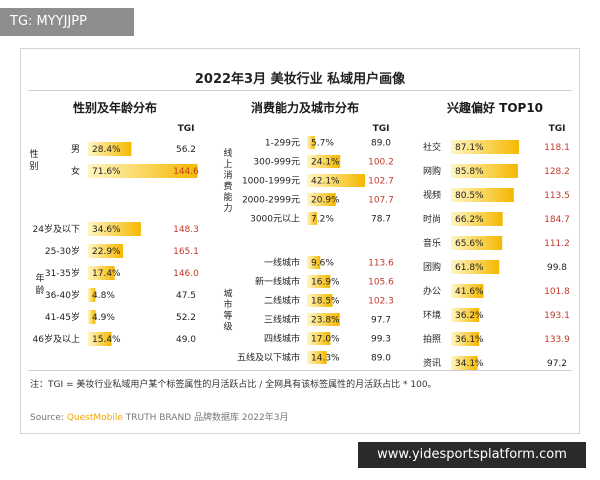 Image resolution: width=600 pixels, height=480 pixels. I want to click on value-label: 4.9%, so click(103, 318).